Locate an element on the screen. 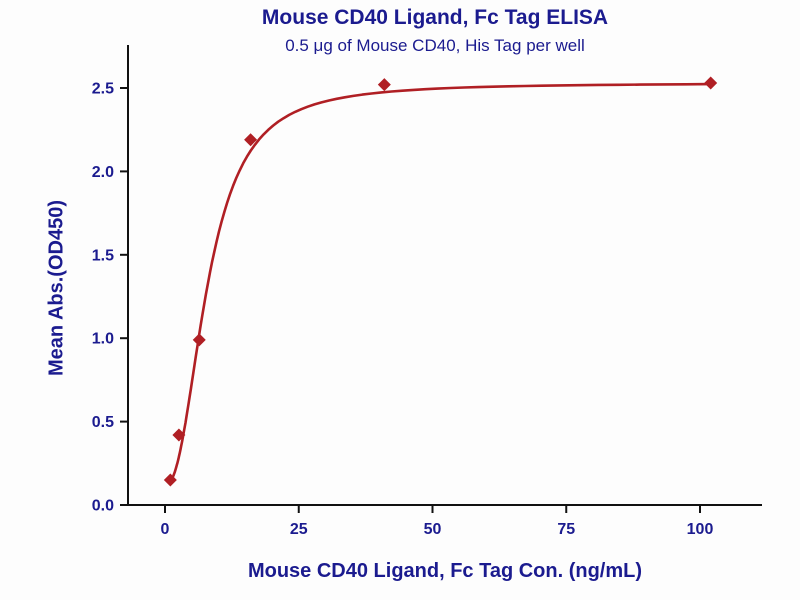 This screenshot has height=600, width=800. x-tick-label: 100 is located at coordinates (700, 529).